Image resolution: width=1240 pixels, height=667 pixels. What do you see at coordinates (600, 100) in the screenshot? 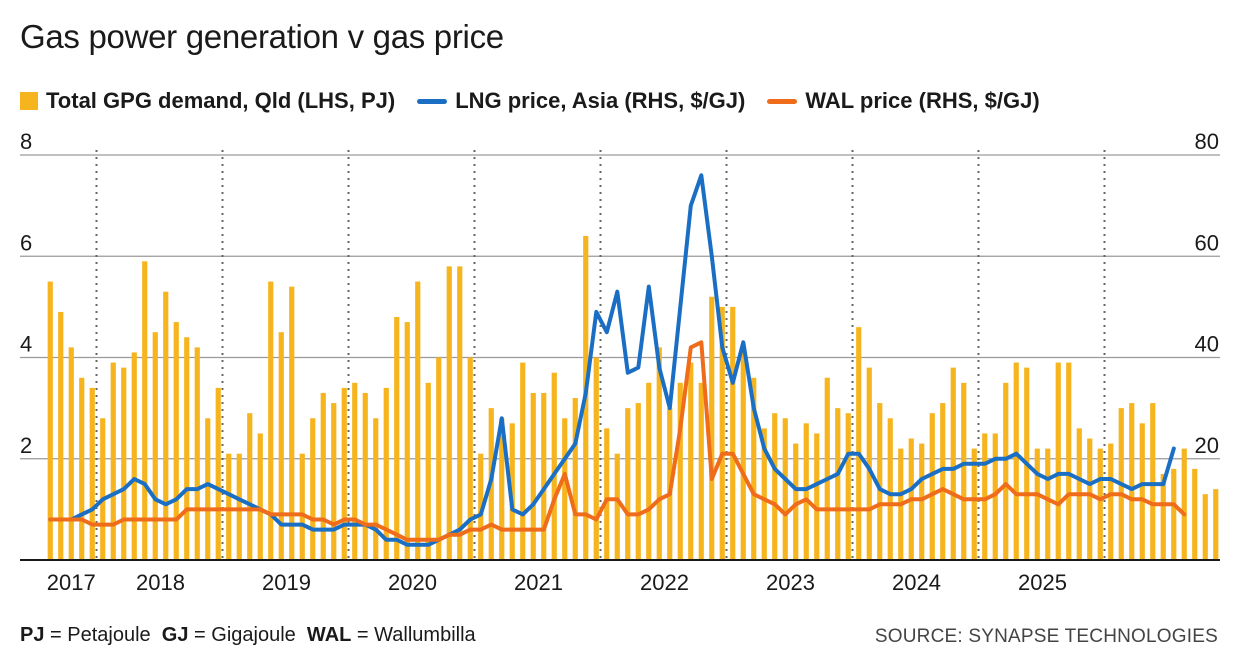
I see `legend-label-lng-price: LNG price, Asia (RHS, $/GJ)` at bounding box center [600, 100].